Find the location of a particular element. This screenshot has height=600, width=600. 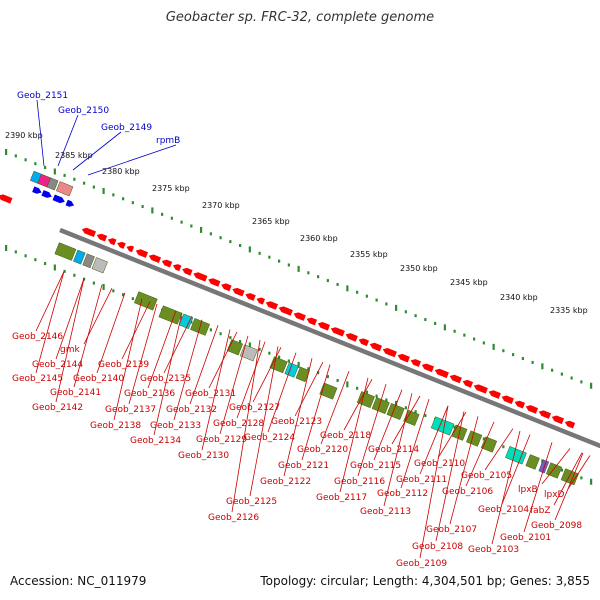

kbp-label: 2365 kbp is located at coordinates (271, 221).